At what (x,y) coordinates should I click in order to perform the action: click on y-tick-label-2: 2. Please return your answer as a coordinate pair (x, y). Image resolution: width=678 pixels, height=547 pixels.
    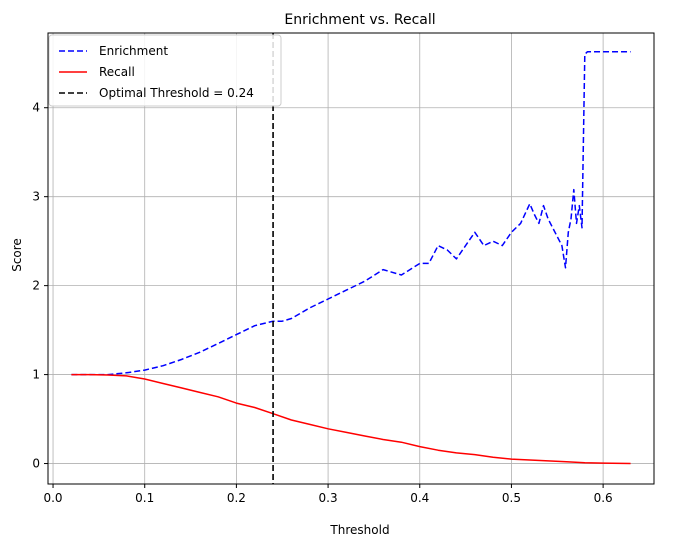
    Looking at the image, I should click on (36, 286).